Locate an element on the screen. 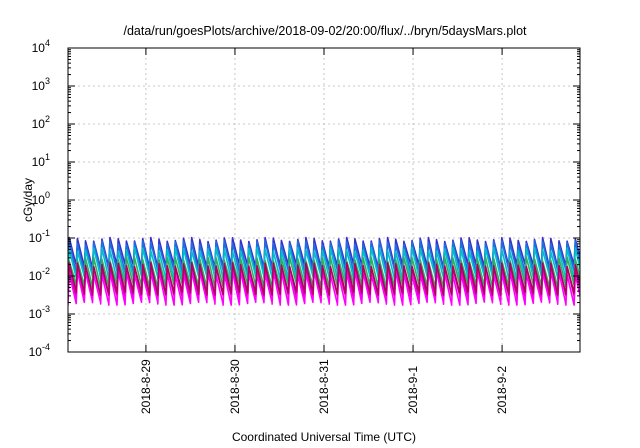 The width and height of the screenshot is (640, 448). y-tick-label: 10⁴ is located at coordinates (41, 46).